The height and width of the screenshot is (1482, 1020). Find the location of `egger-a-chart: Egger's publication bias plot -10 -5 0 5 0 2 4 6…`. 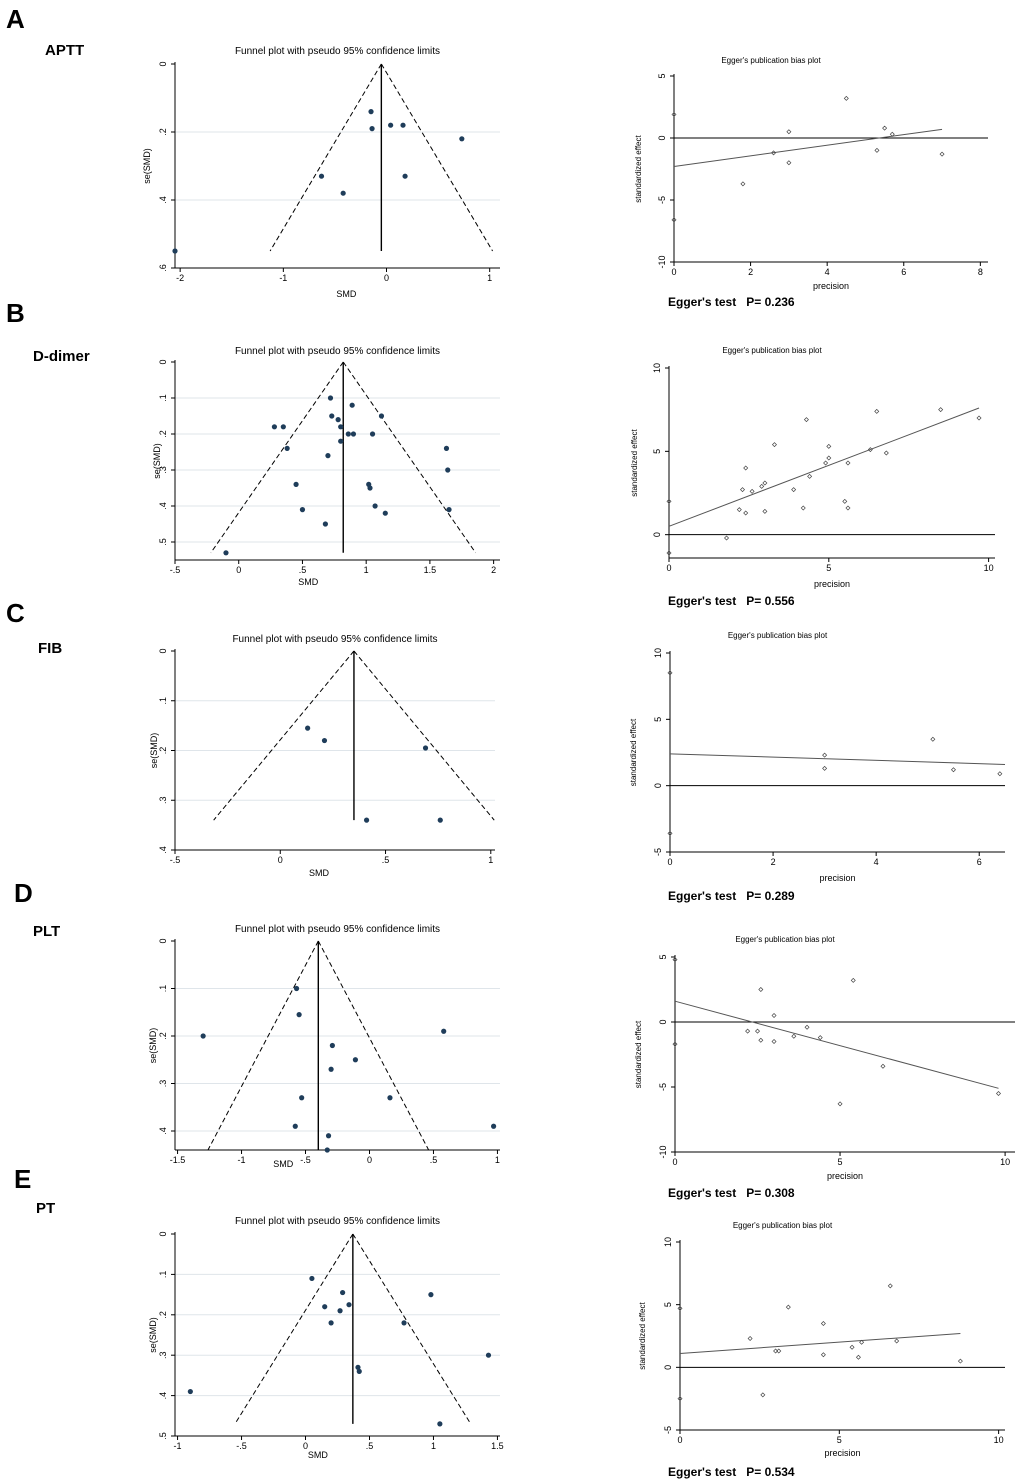

egger-a-chart: Egger's publication bias plot -10 -5 0 5 0 2 4 6… is located at coordinates (811, 173).